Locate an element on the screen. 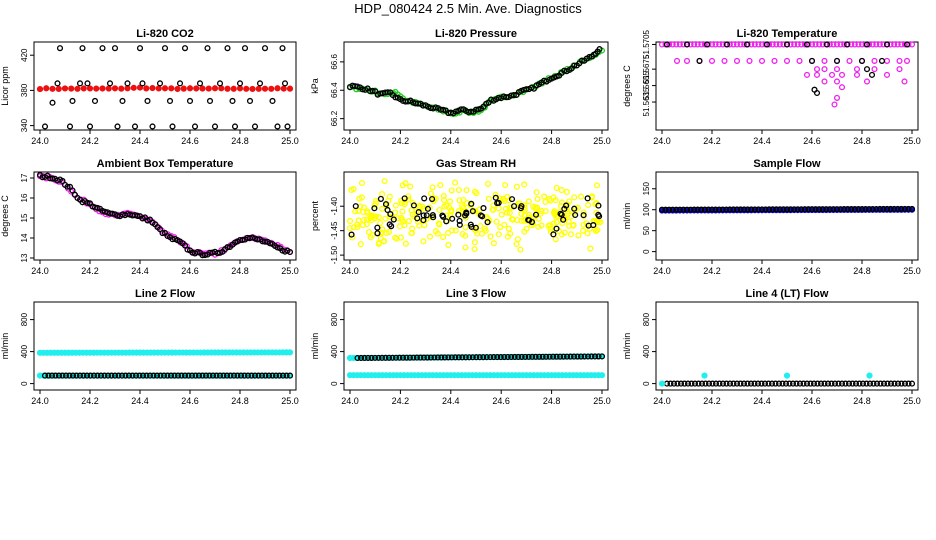  y-tick-label: 66.6 is located at coordinates (334, 62).